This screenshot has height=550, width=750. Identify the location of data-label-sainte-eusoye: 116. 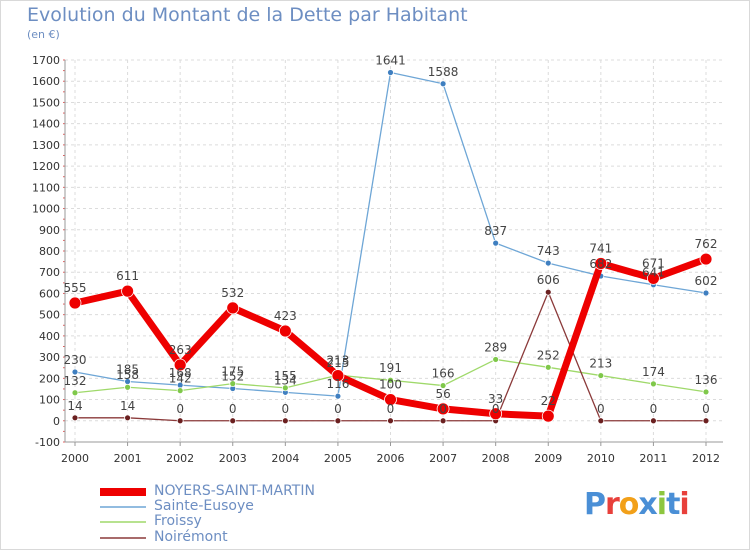
(337, 384).